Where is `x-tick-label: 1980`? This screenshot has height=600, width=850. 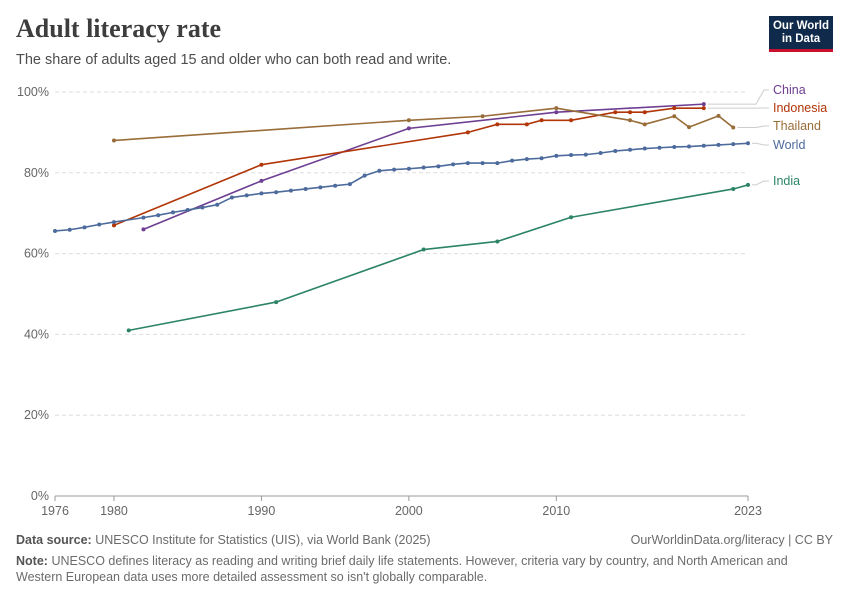 x-tick-label: 1980 is located at coordinates (114, 511).